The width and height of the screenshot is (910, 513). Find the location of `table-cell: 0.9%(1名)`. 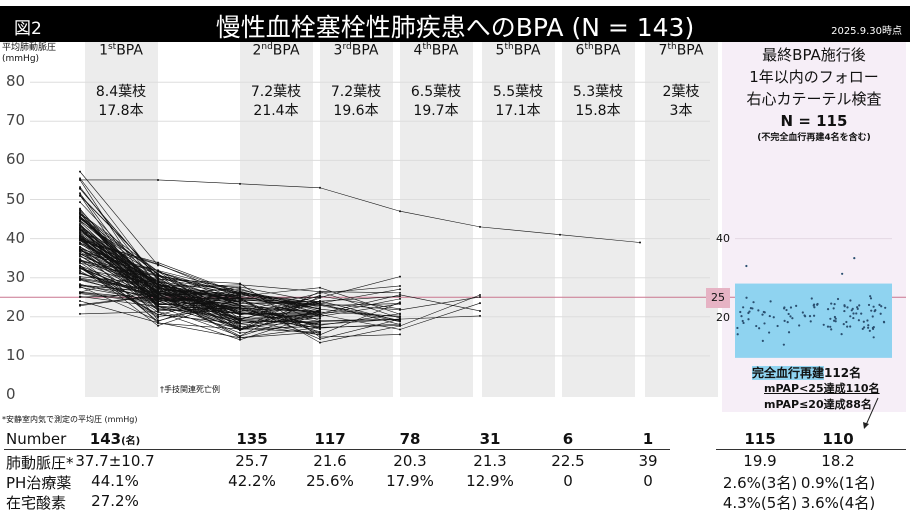

table-cell: 0.9%(1名) is located at coordinates (838, 482).